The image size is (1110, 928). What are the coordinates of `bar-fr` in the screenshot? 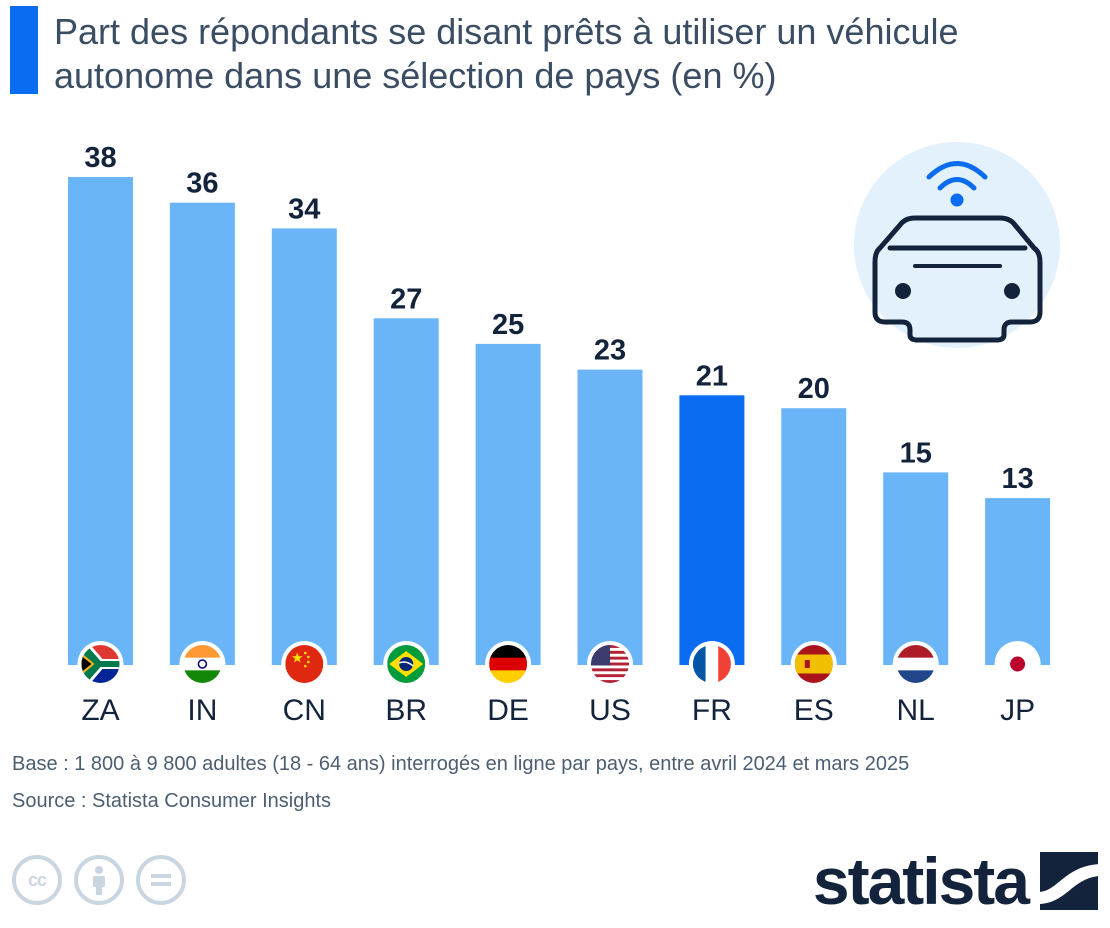 It's located at (712, 530).